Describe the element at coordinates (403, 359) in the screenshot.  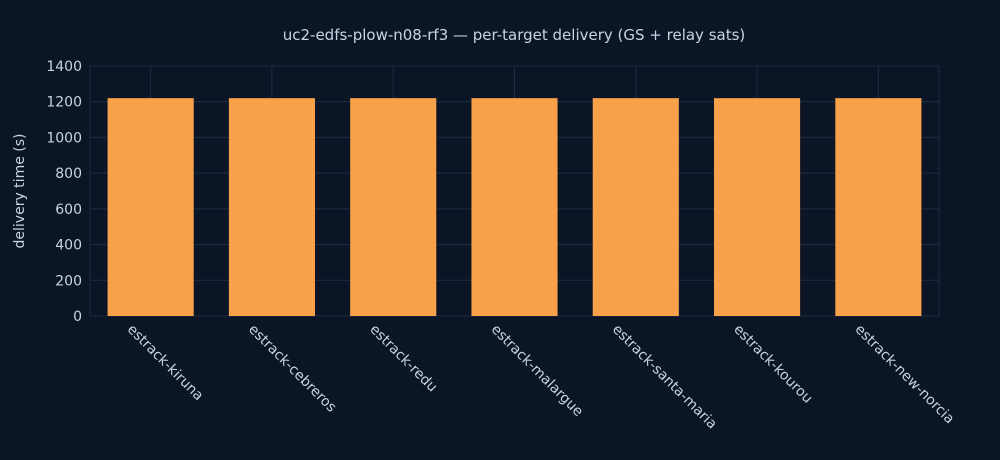
I see `x-tick-label: estrack-redu` at that location.